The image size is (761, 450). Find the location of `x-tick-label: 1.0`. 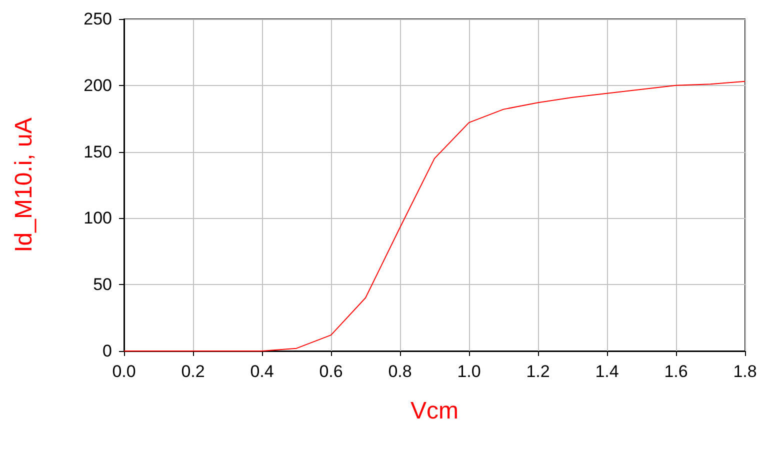

x-tick-label: 1.0 is located at coordinates (469, 371).